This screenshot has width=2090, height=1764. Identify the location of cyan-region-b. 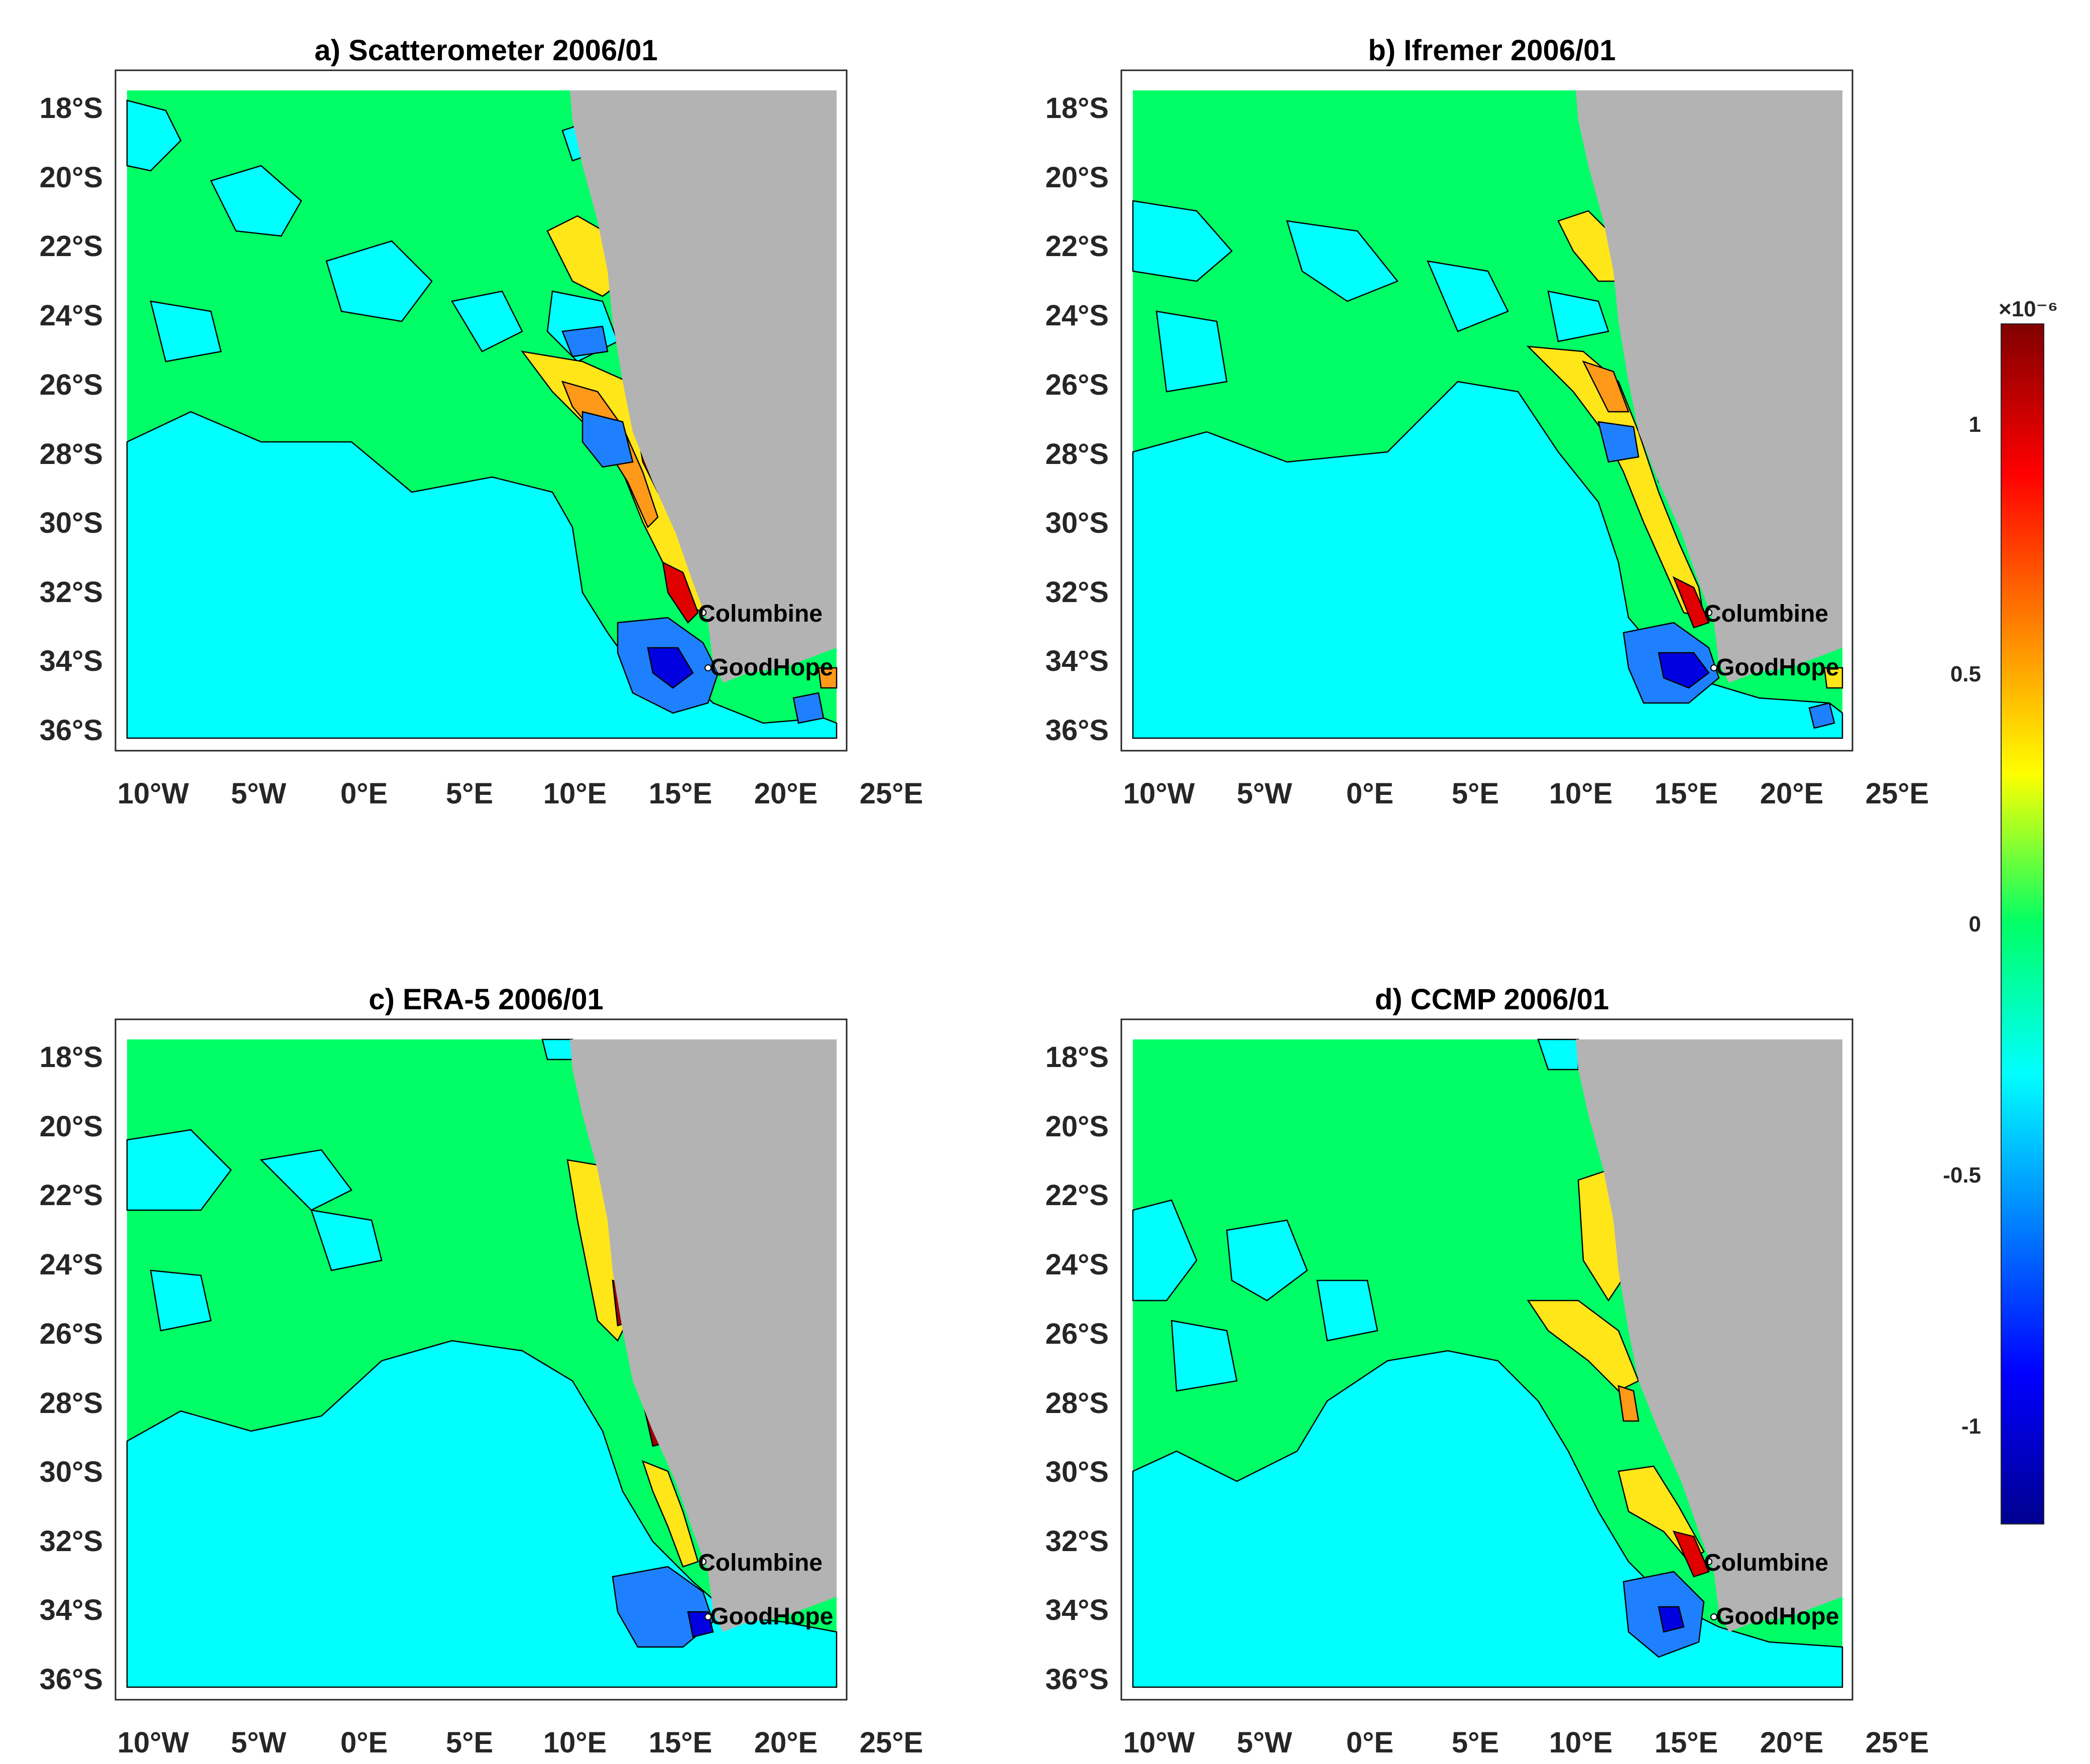
(1487, 560).